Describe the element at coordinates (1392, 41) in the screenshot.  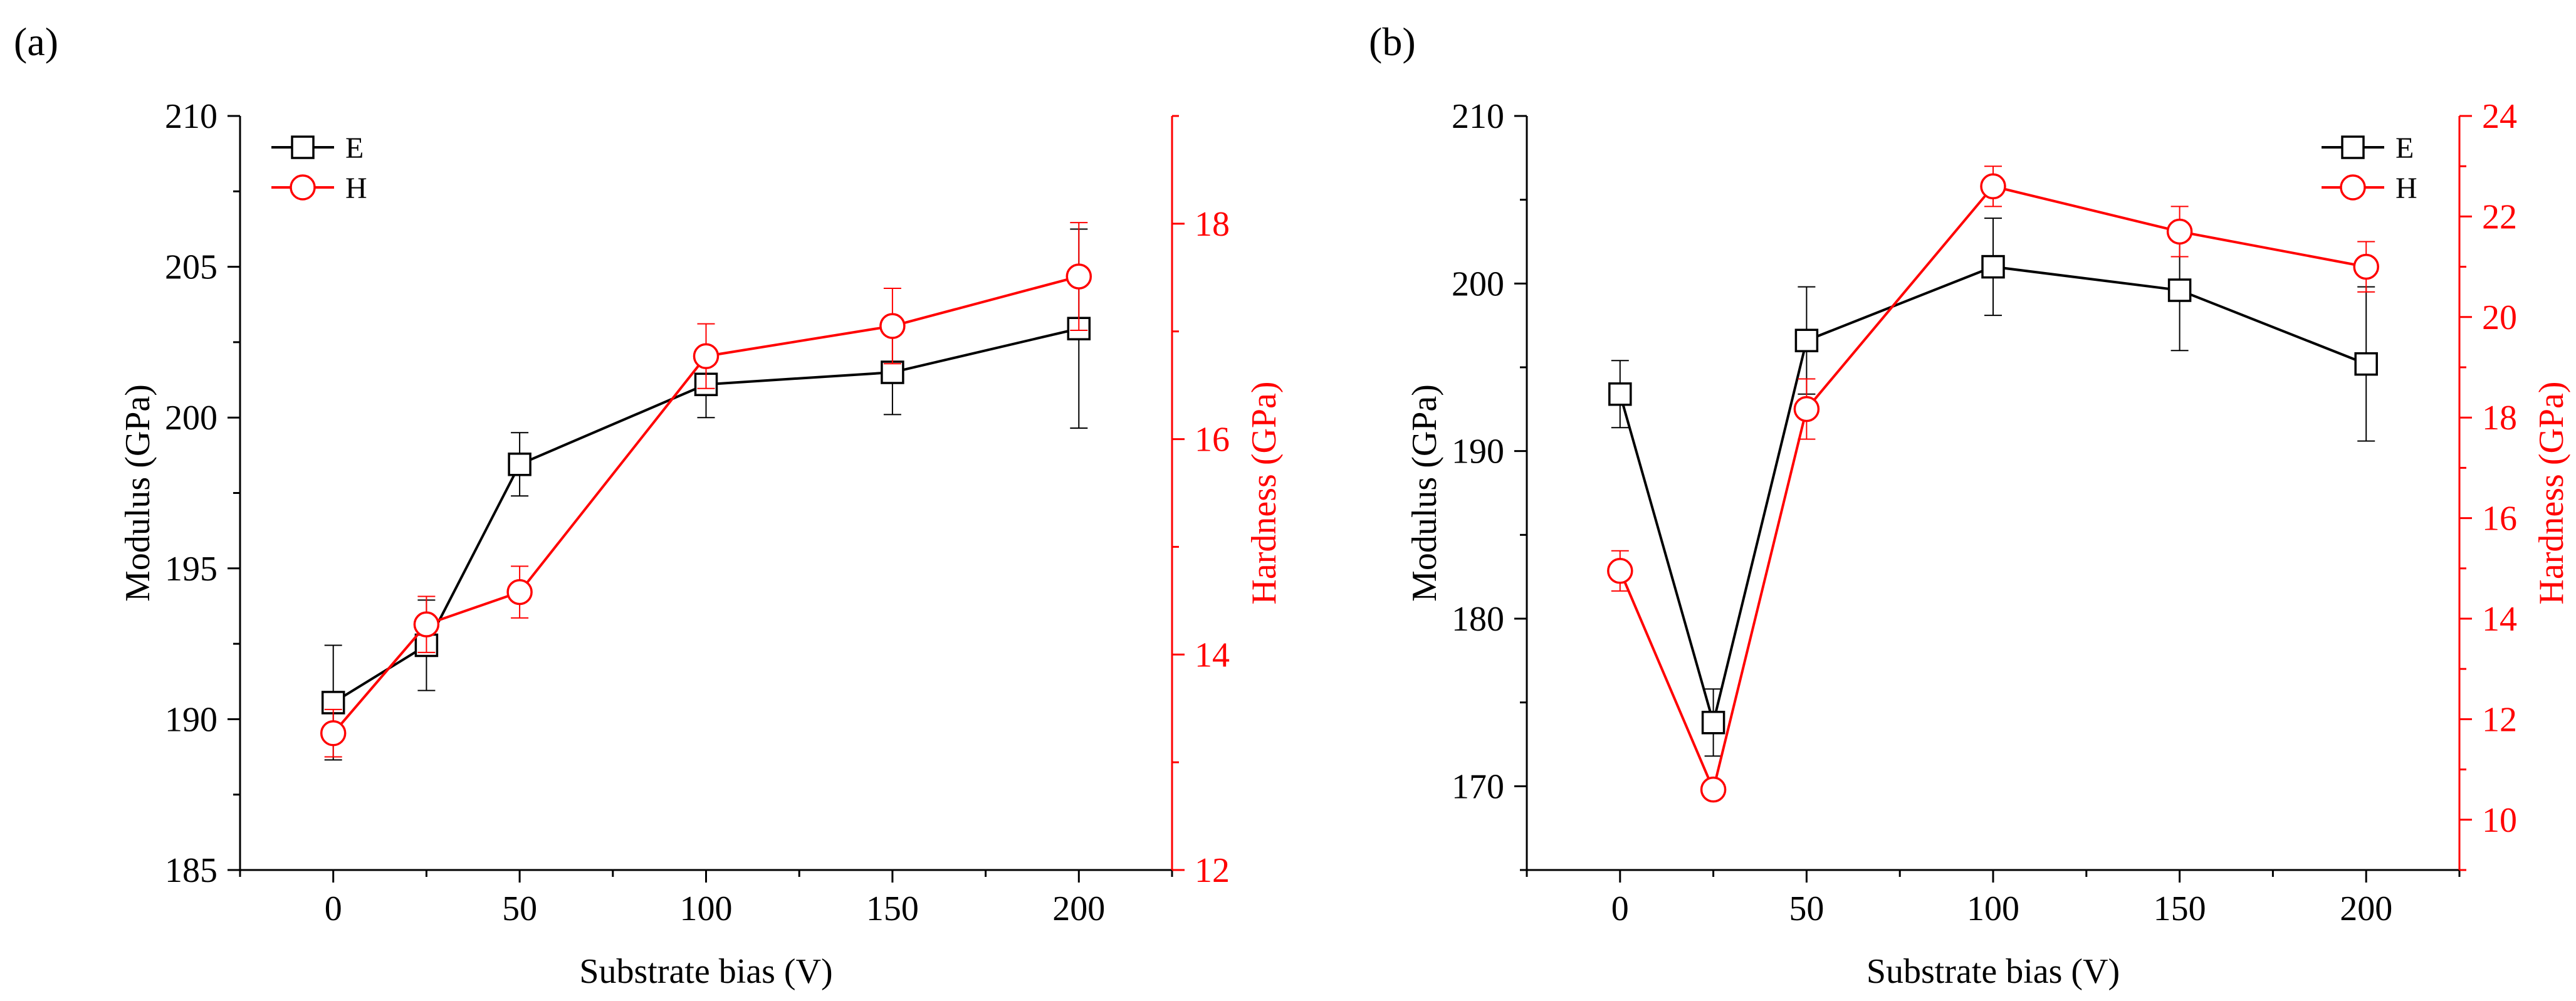
I see `panel-label: (b)` at that location.